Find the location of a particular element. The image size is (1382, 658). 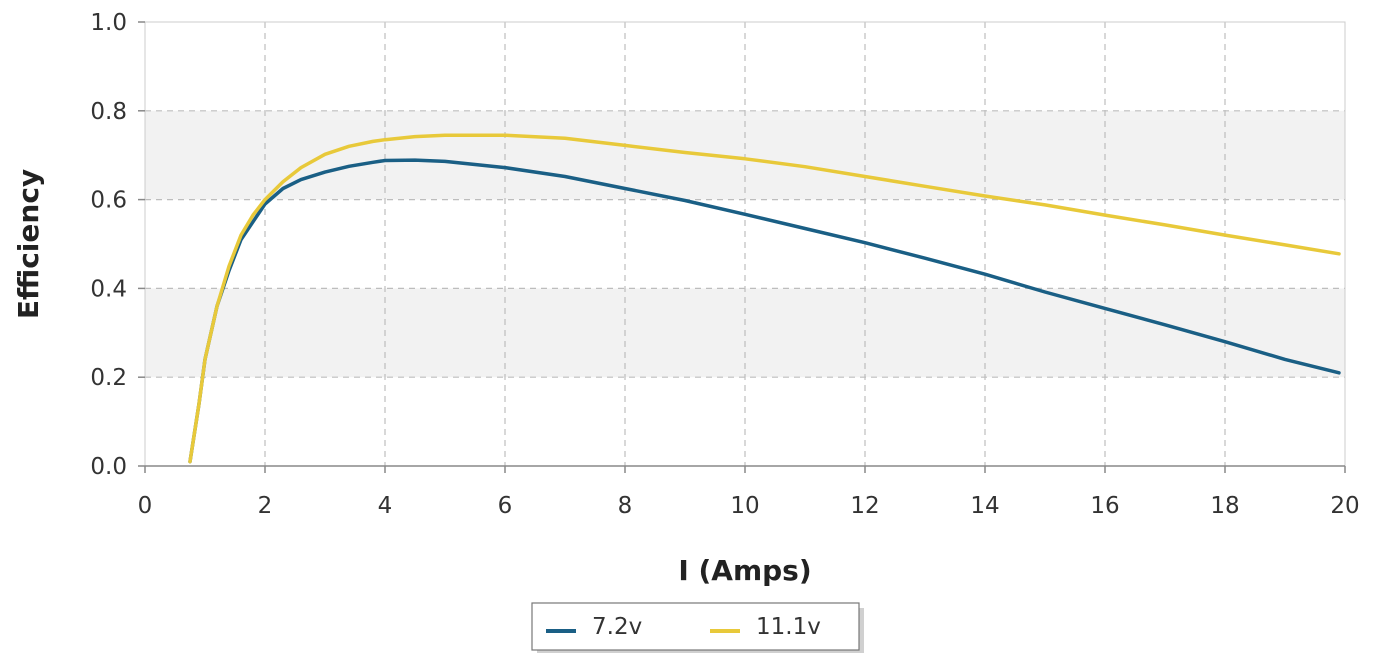

y-tick-label: 0.2 is located at coordinates (108, 378).